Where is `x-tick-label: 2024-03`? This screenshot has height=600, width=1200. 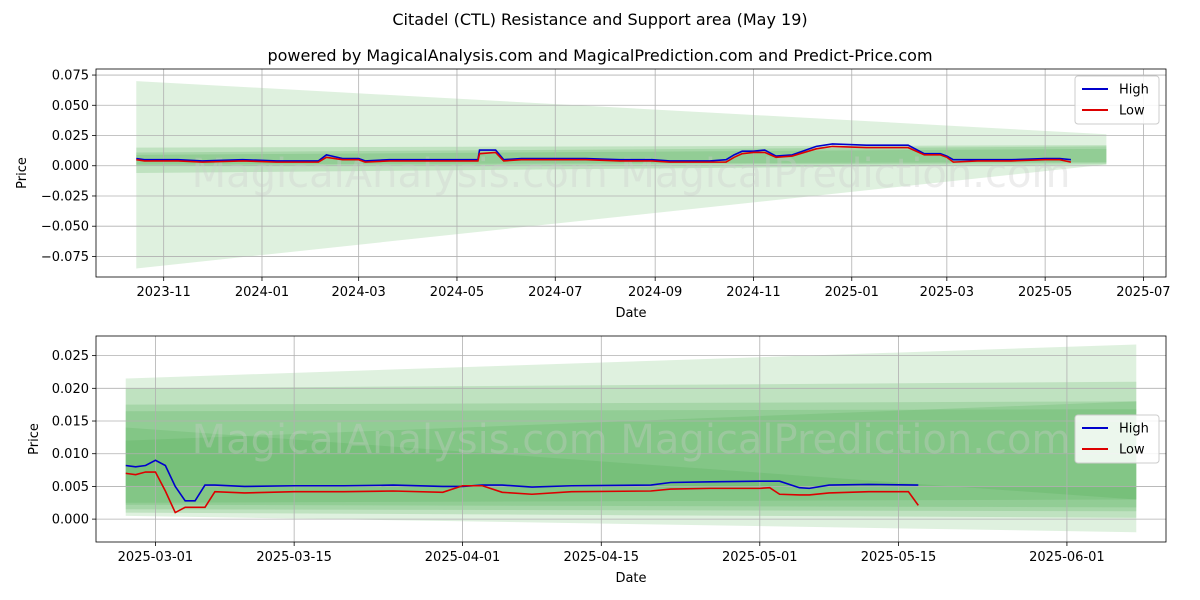 x-tick-label: 2024-03 is located at coordinates (359, 292).